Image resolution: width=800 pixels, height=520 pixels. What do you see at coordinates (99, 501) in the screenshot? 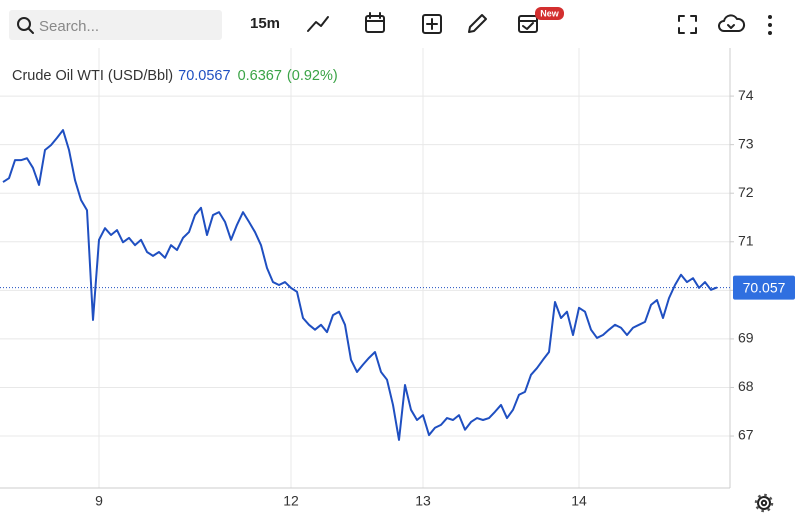
I see `x-tick-label: 9` at bounding box center [99, 501].